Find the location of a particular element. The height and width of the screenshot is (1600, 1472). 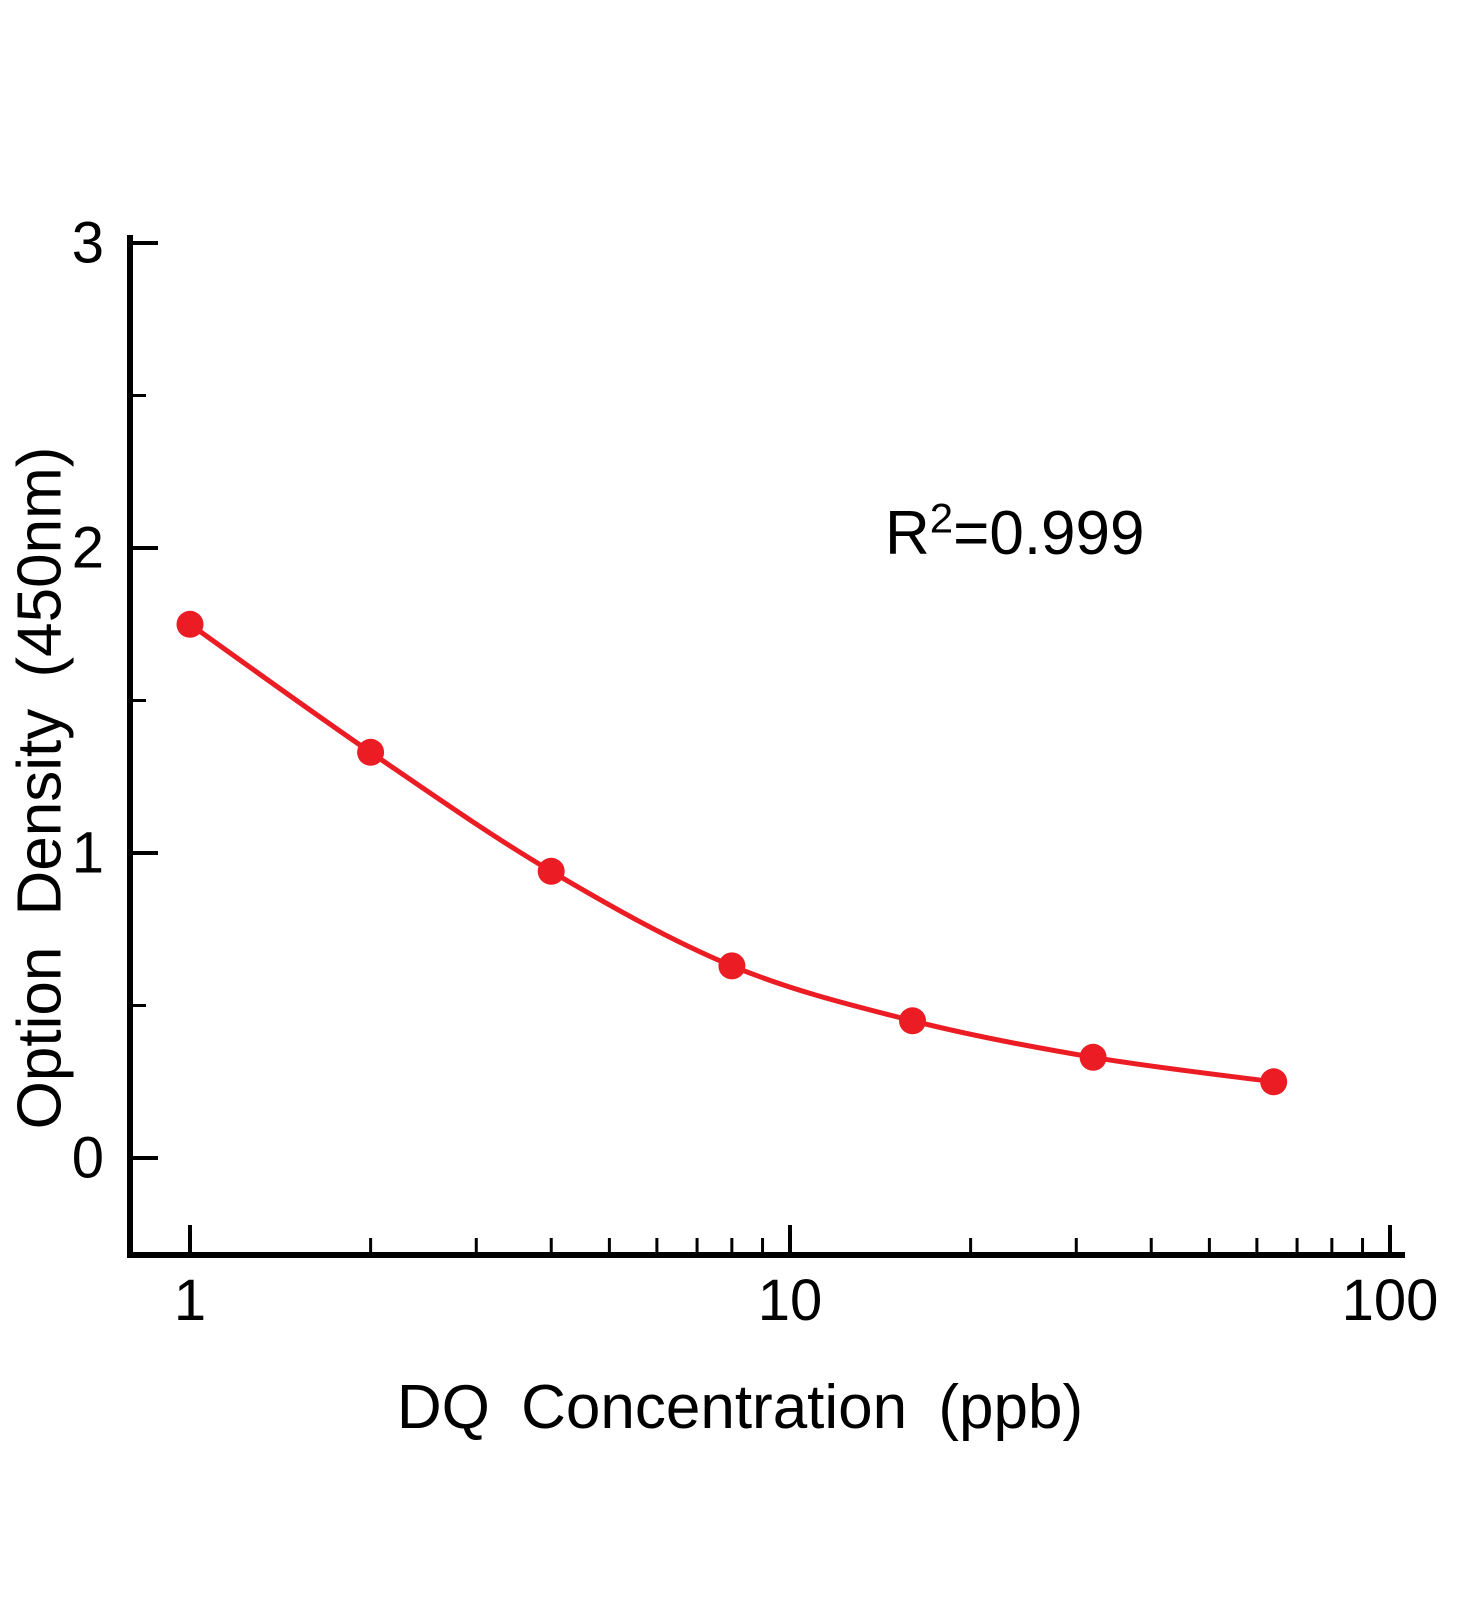

y-tick-label: 0 is located at coordinates (88, 1158).